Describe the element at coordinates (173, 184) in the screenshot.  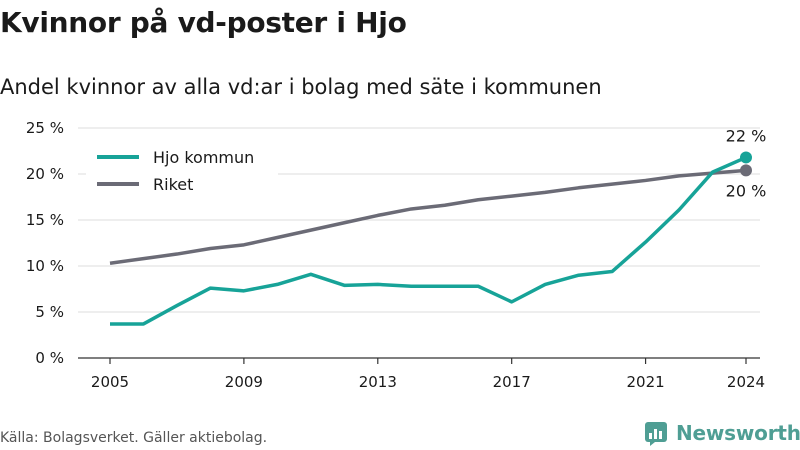
I see `legend-label-riket: Riket` at that location.